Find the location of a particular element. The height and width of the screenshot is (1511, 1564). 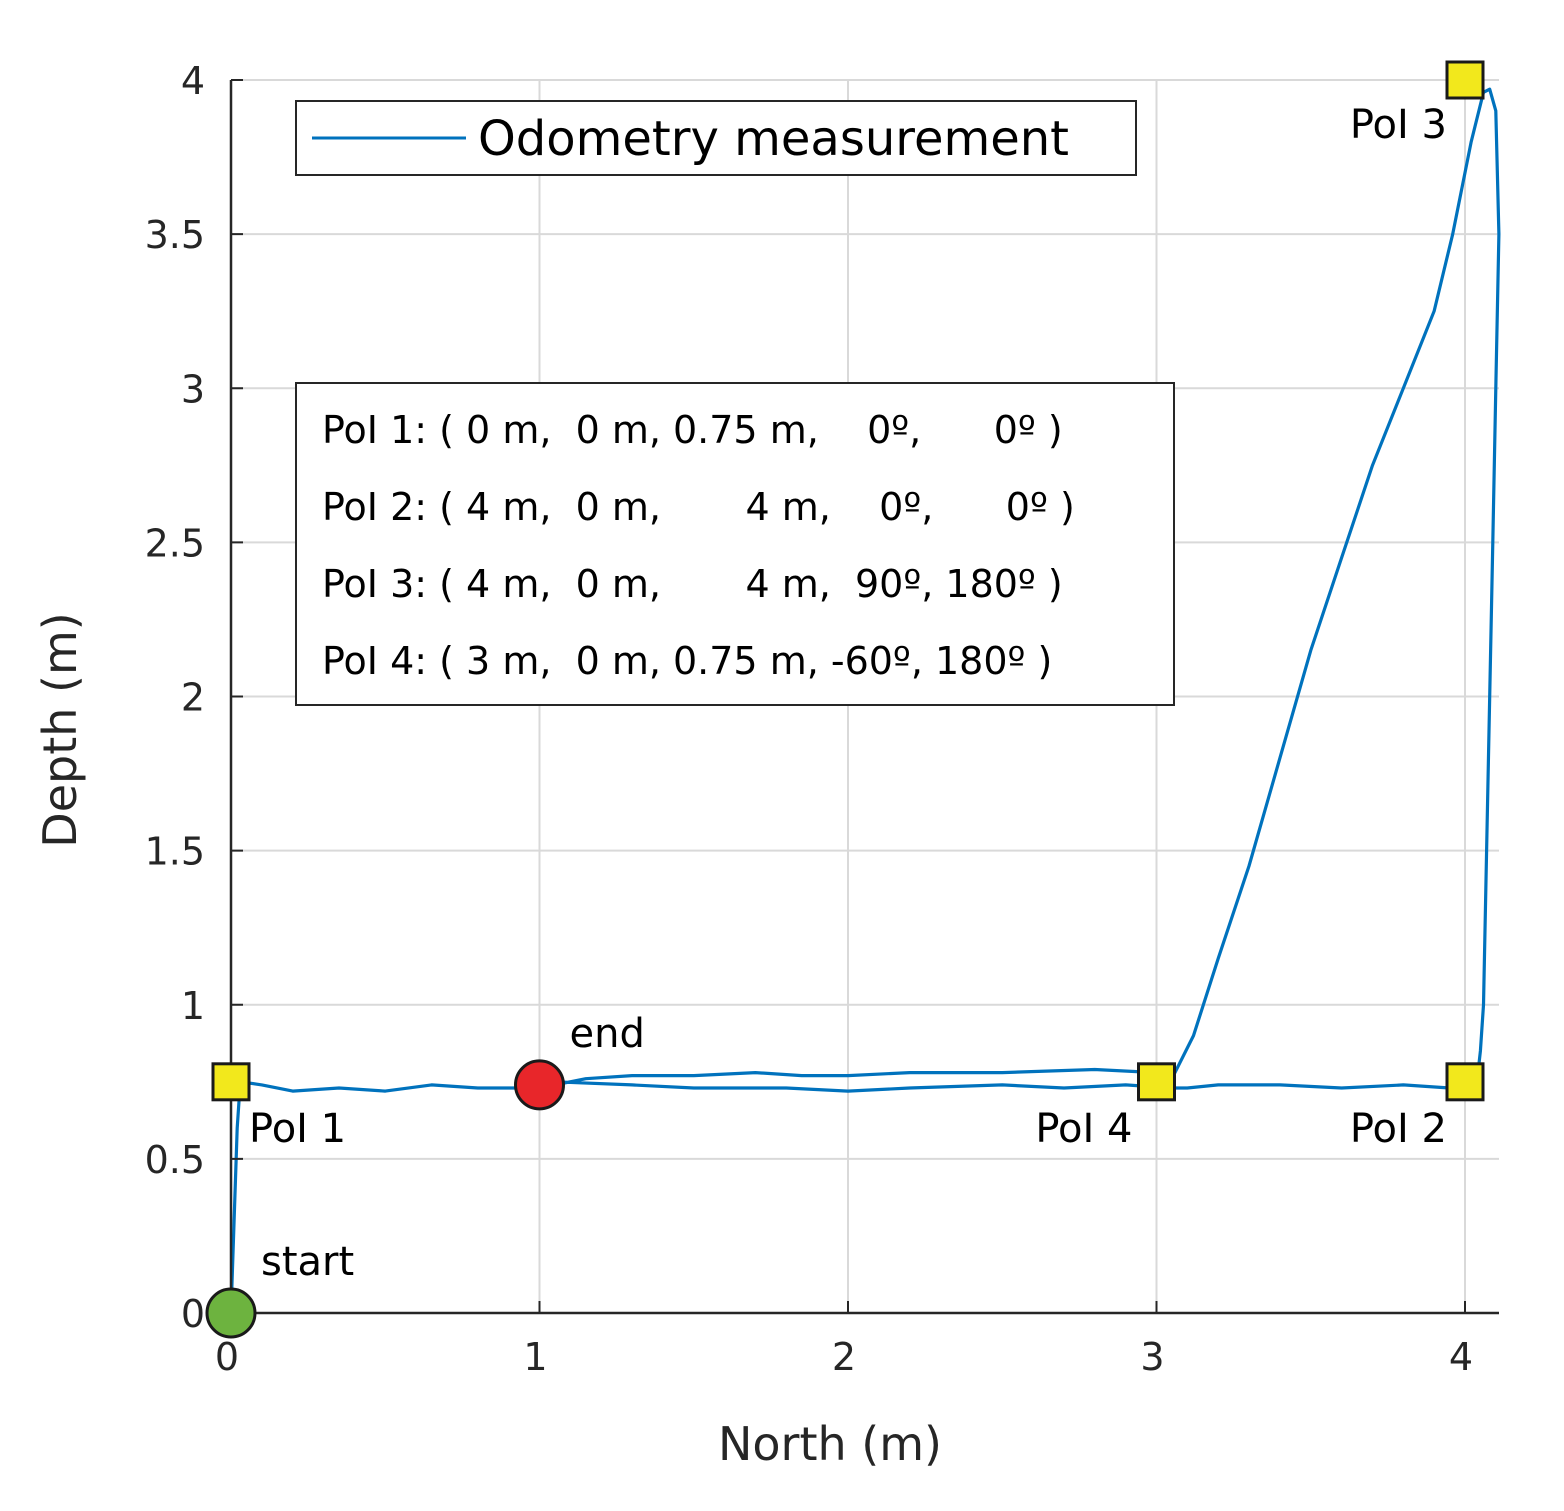

y-tick-label: 1 is located at coordinates (193, 1006).